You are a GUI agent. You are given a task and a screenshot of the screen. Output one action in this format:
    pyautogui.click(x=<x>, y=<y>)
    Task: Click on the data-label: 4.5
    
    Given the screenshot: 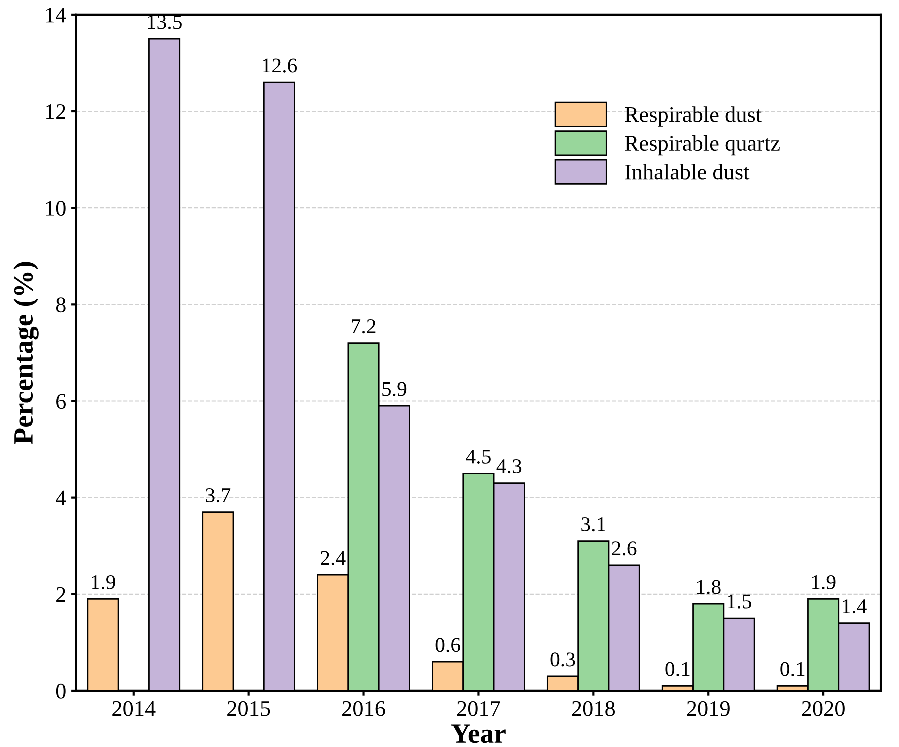 What is the action you would take?
    pyautogui.click(x=478, y=457)
    